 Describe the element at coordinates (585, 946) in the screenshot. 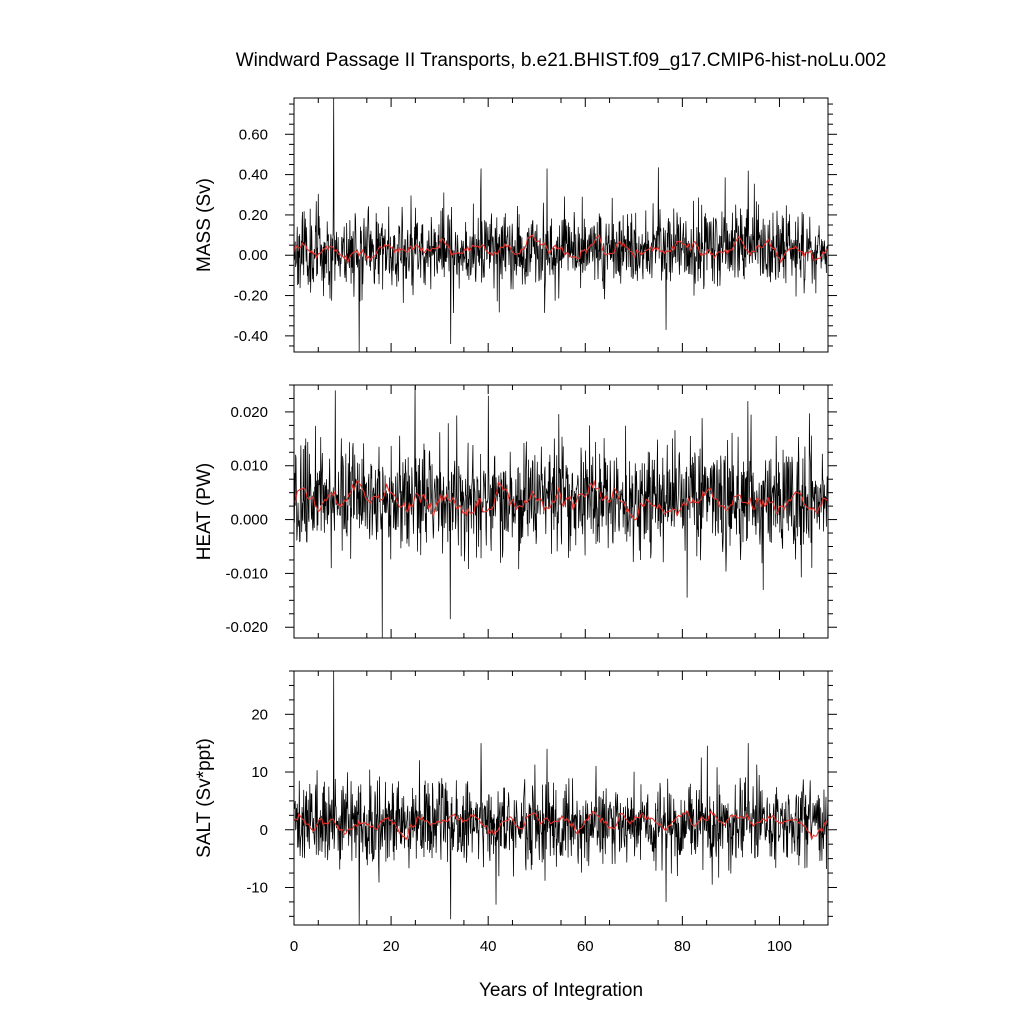

I see `x-tick-label: 60` at that location.